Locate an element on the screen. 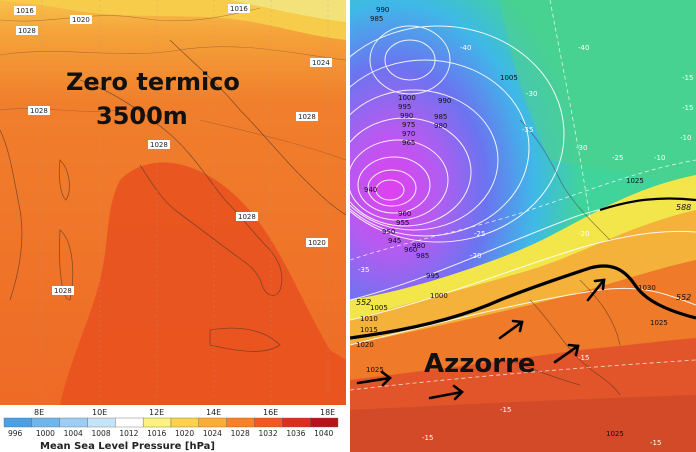  colorbar-tick-label: 1004 is located at coordinates (73, 433).